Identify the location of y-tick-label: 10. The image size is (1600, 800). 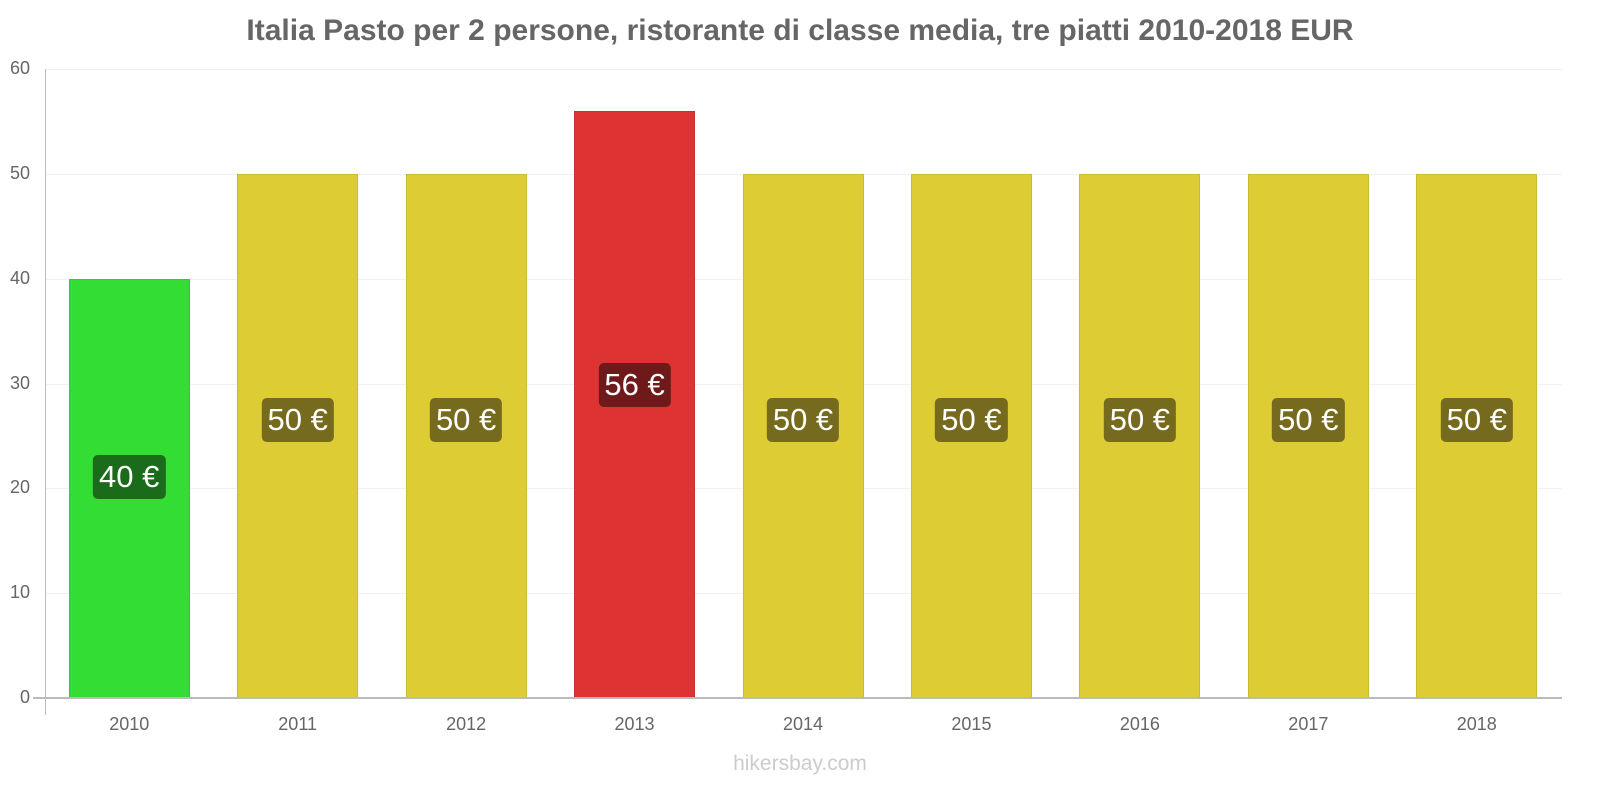
(19, 592).